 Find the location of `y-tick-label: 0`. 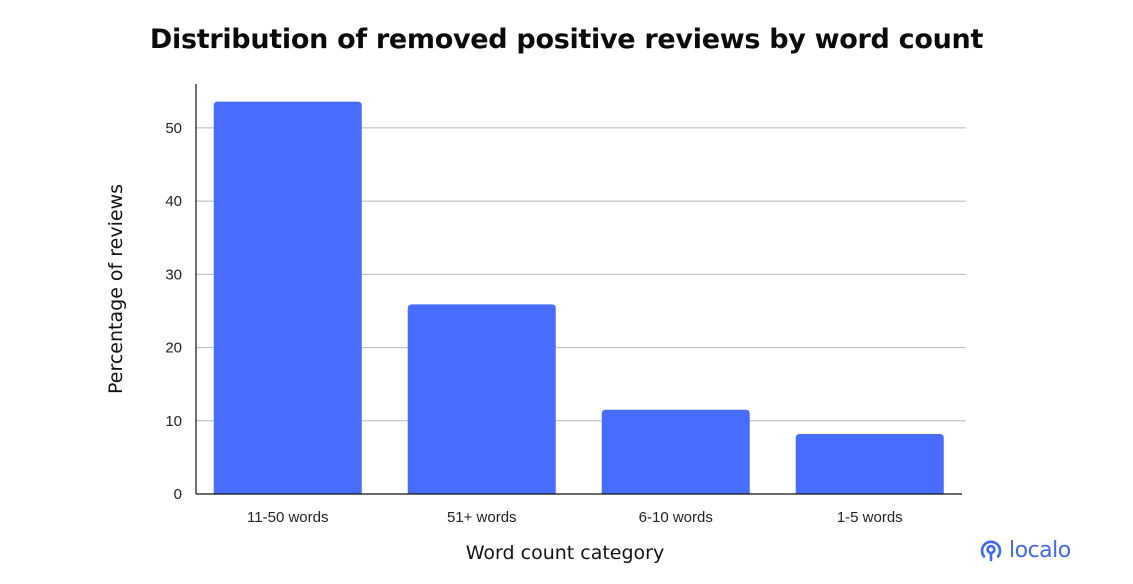

y-tick-label: 0 is located at coordinates (178, 494).